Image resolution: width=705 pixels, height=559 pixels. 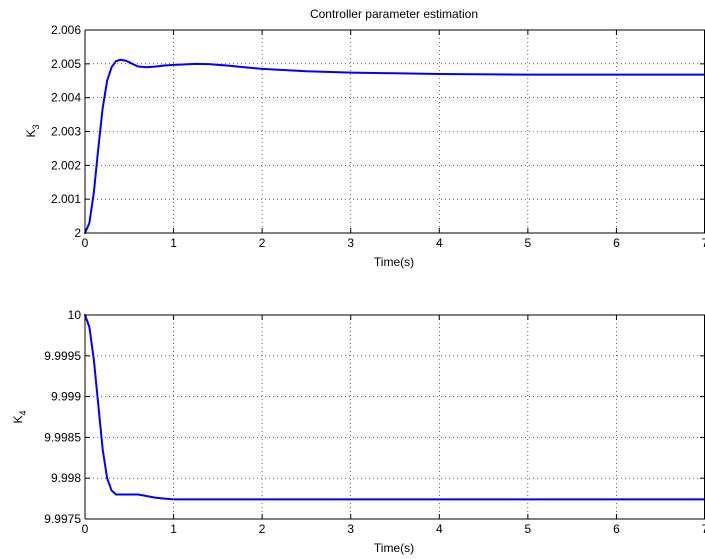 I want to click on y-tick-label: 9.9985, so click(x=62, y=437).